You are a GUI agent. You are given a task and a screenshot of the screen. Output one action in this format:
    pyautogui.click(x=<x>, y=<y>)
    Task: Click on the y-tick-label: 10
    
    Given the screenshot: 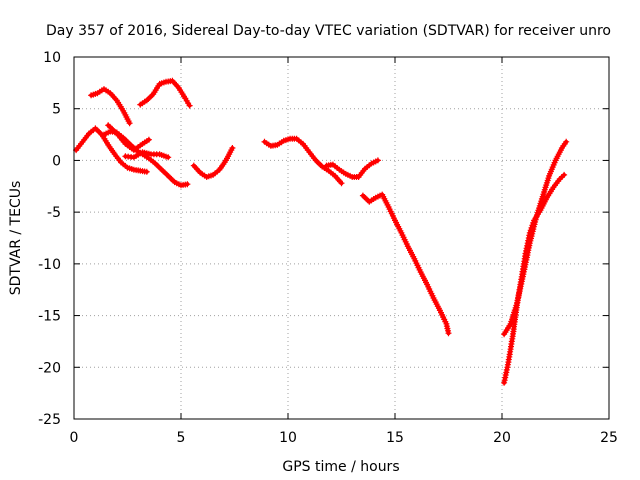 What is the action you would take?
    pyautogui.click(x=52, y=58)
    